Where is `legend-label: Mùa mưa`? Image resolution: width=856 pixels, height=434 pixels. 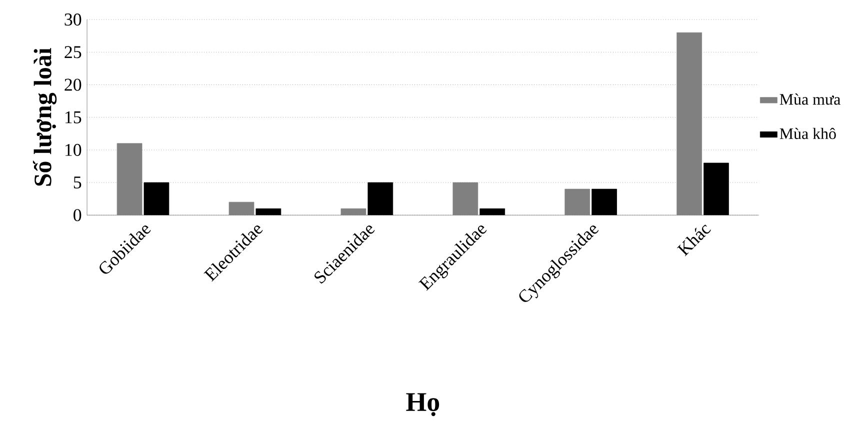
legend-label: Mùa mưa is located at coordinates (810, 99).